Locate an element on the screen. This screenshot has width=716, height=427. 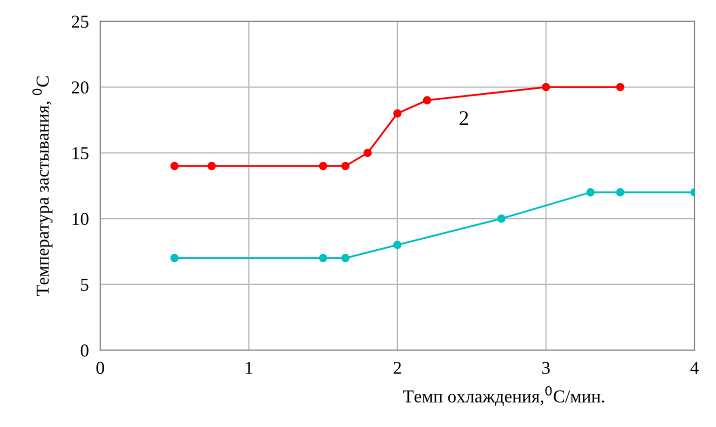
x-tick-label: 4 is located at coordinates (694, 368).